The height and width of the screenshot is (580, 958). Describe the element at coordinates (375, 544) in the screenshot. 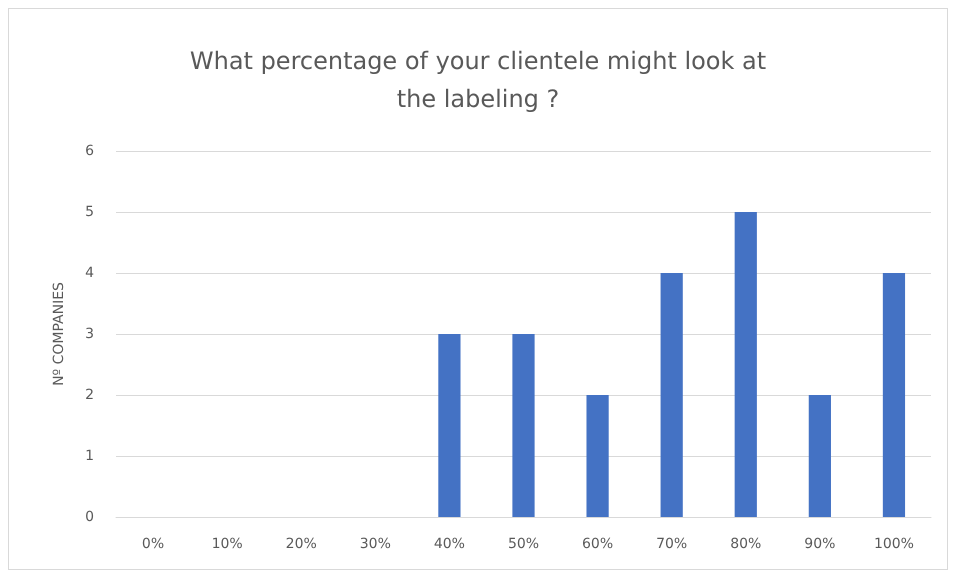

I see `x-tick-label: 30%` at that location.